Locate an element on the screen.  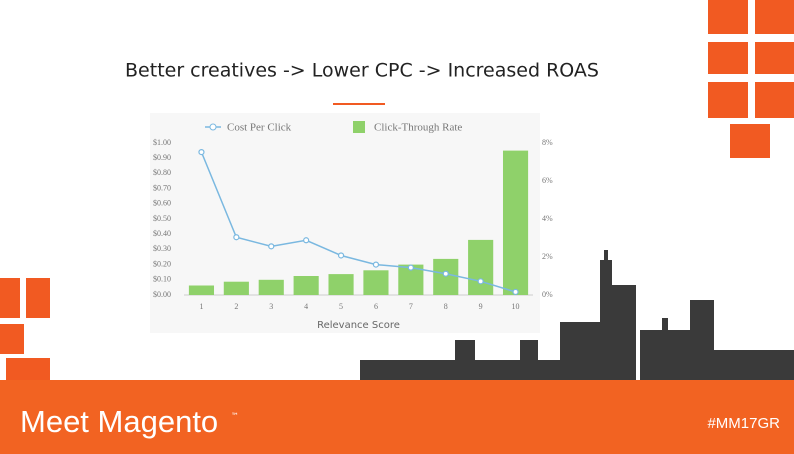
y-tick-label: $0.60 is located at coordinates (162, 203).